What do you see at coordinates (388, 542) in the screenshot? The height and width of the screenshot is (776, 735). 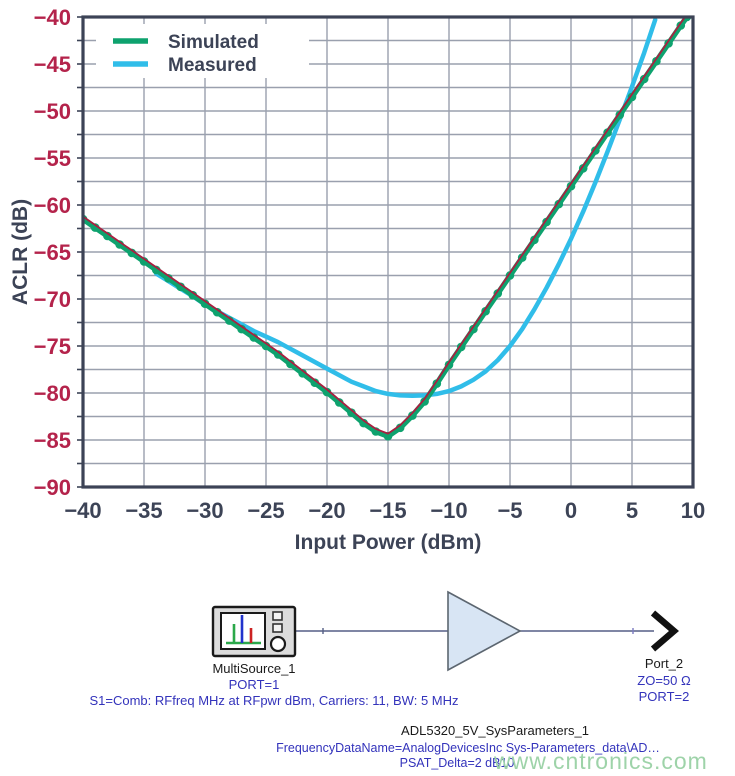 I see `x-axis-title: Input Power (dBm)` at bounding box center [388, 542].